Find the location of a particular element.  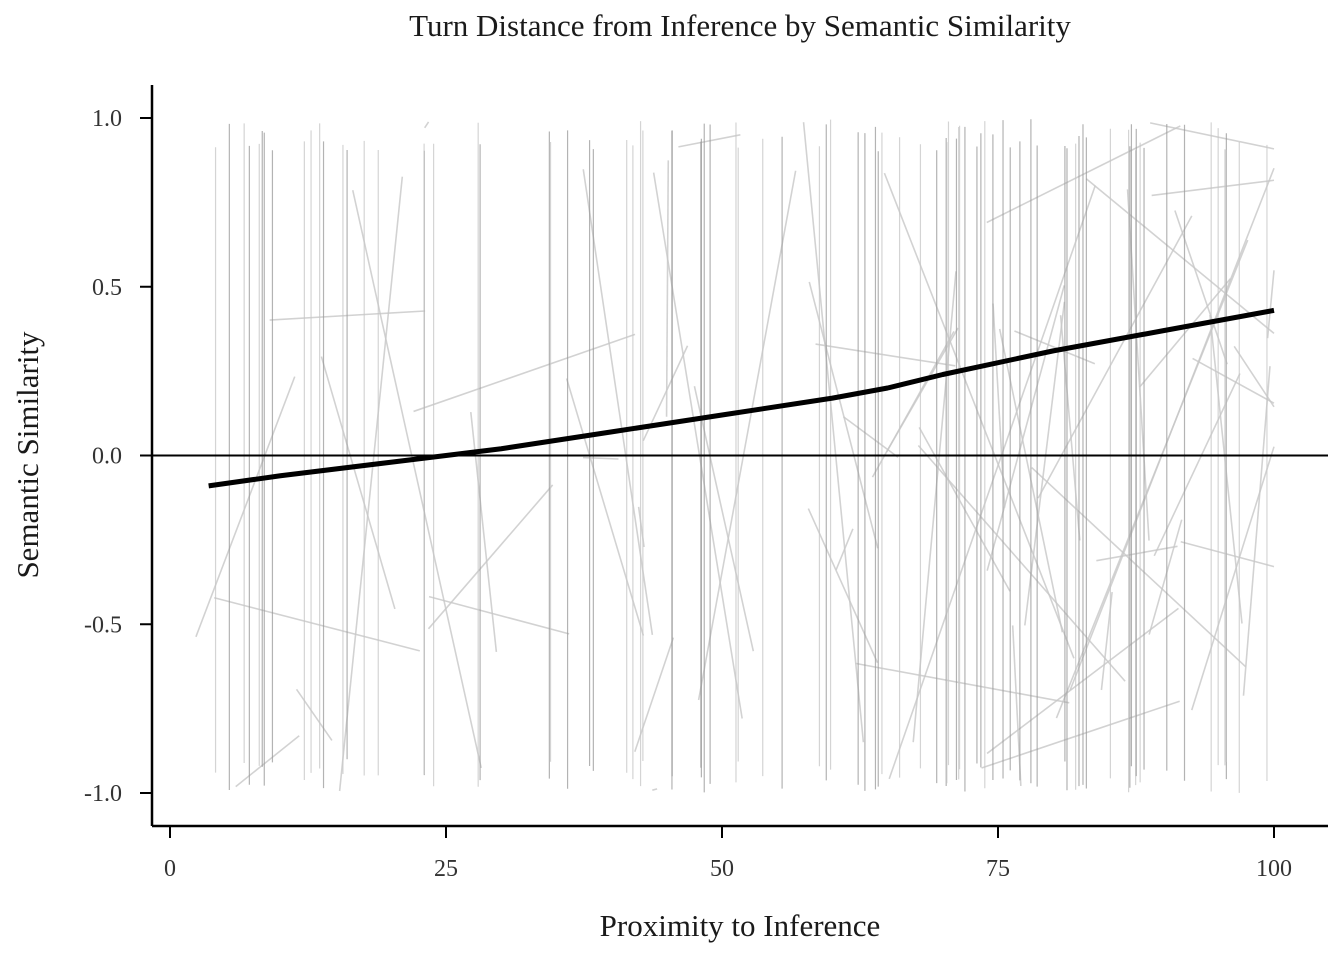

y-tick-label: -1.0 is located at coordinates (103, 794).